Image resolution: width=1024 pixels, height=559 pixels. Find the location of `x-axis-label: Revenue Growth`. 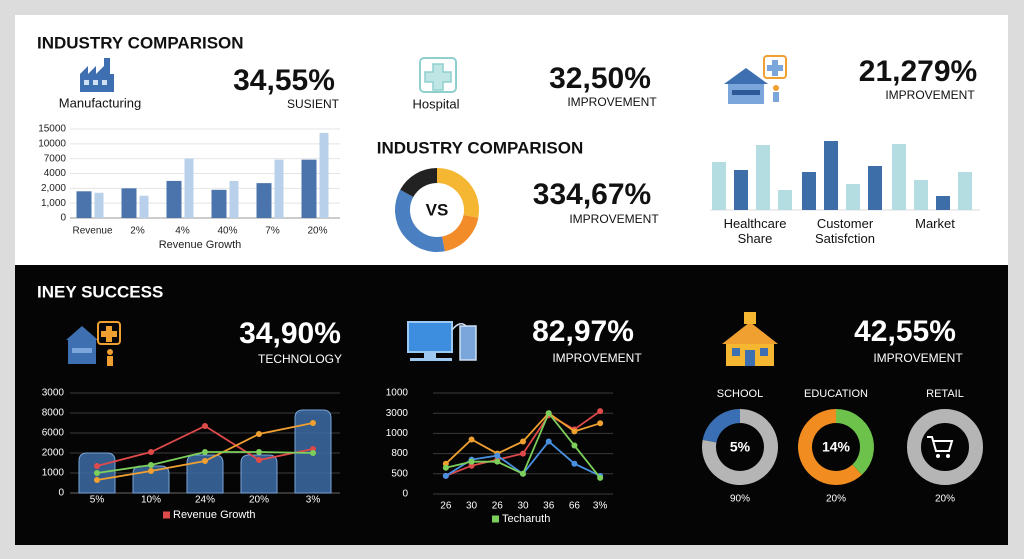

x-axis-label: Revenue Growth is located at coordinates (200, 245).